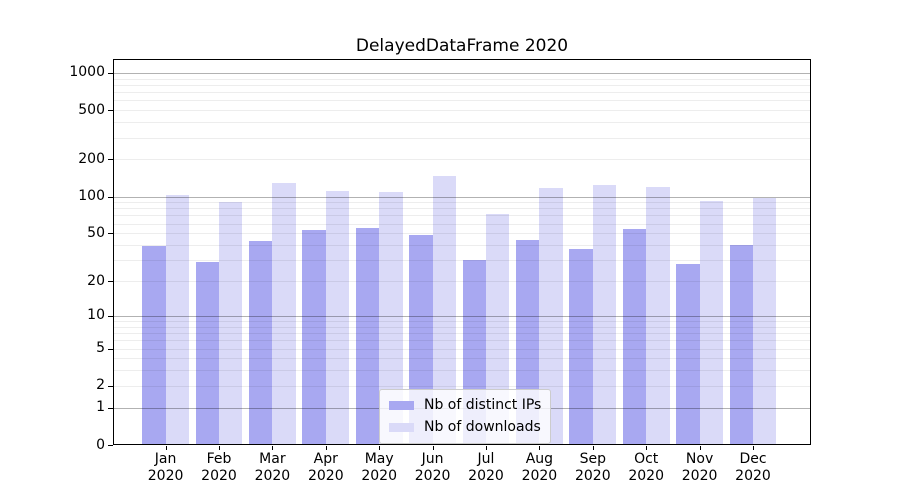  I want to click on x-axis-tick-label: Apr 2020, so click(326, 468).